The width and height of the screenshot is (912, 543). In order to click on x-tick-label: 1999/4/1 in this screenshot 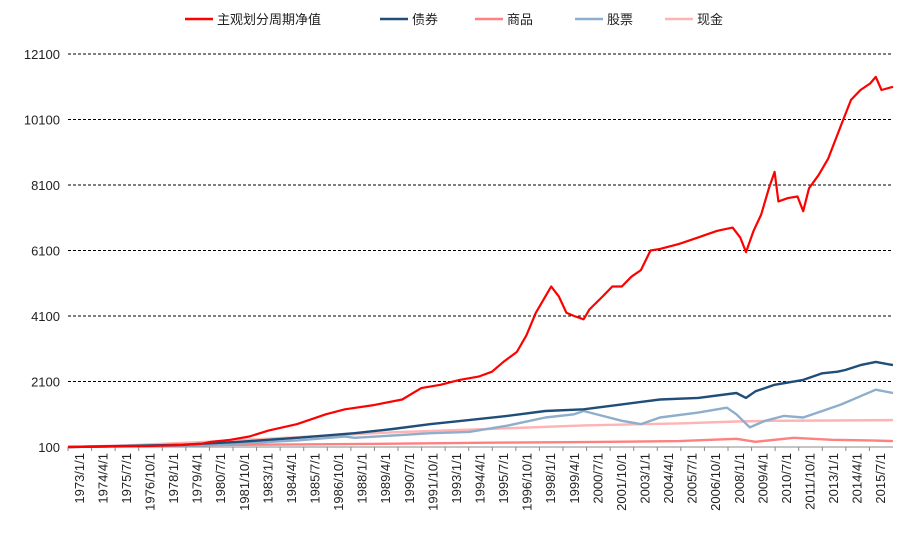, I will do `click(574, 478)`.